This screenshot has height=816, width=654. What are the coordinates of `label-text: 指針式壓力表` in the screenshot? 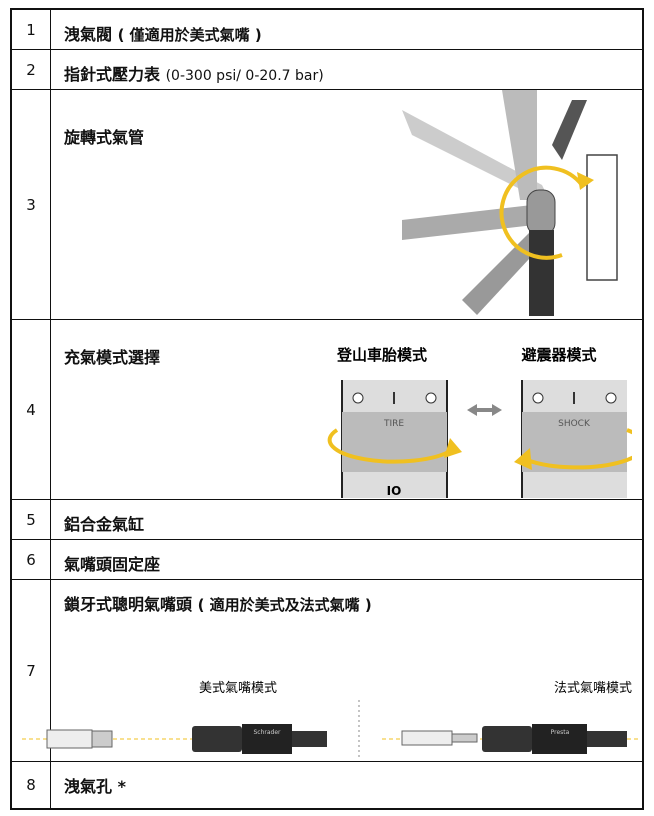 It's located at (112, 74).